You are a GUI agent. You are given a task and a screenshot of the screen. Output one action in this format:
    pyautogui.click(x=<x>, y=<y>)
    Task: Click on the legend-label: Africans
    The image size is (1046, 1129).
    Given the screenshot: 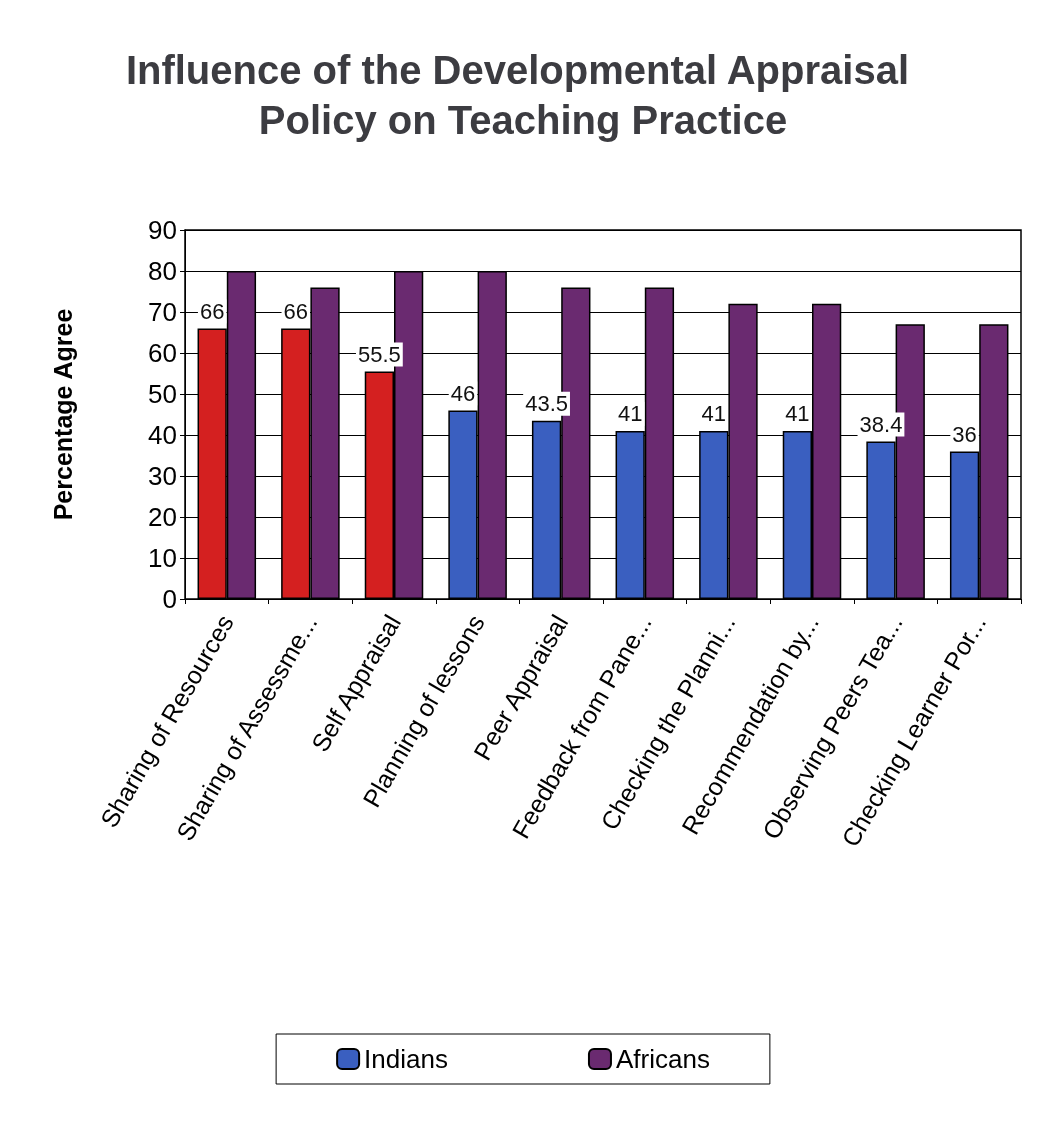 What is the action you would take?
    pyautogui.click(x=662, y=1059)
    